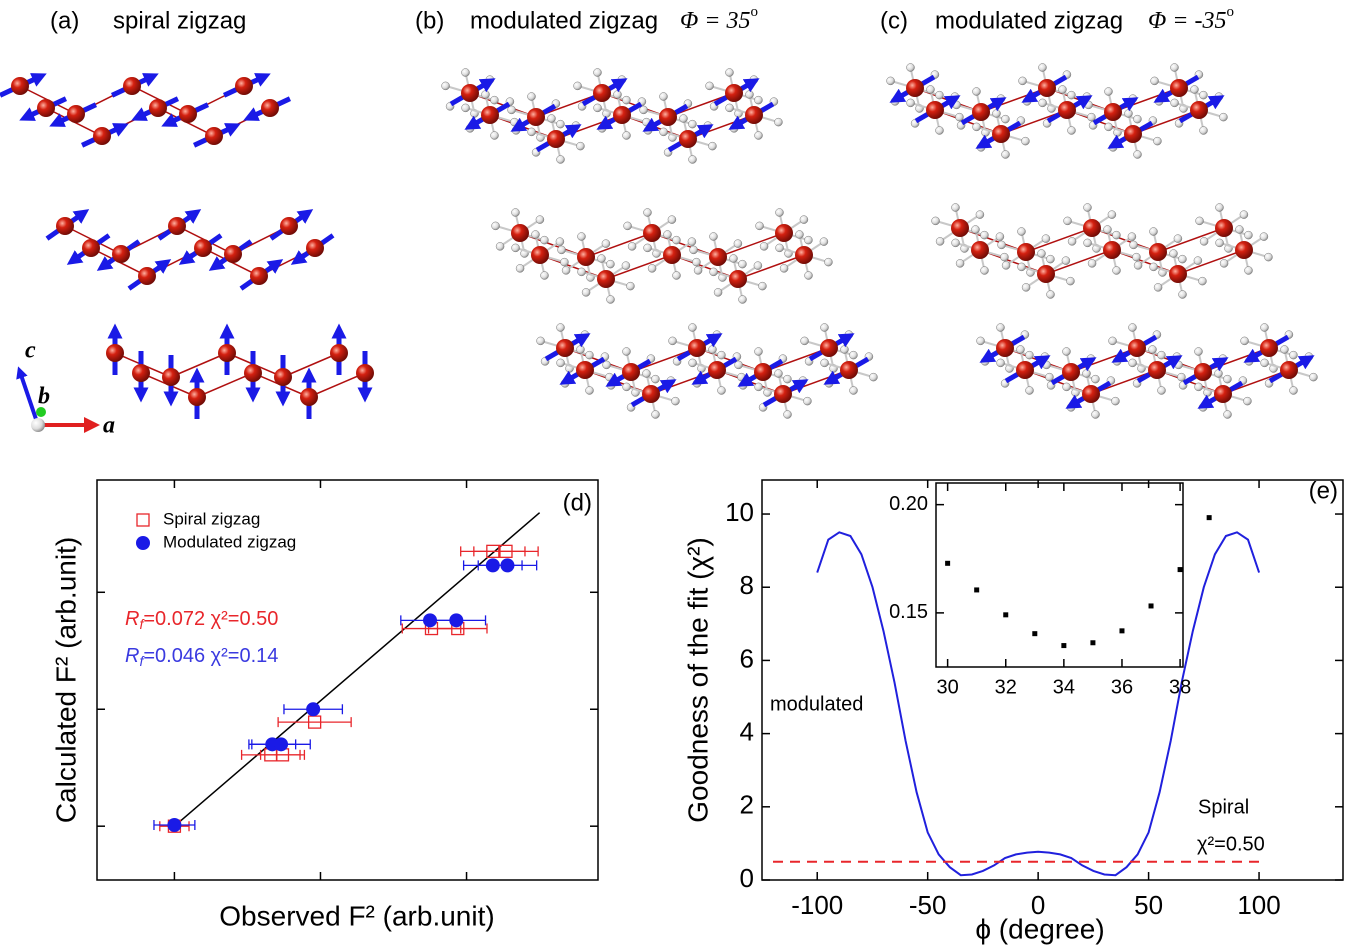 This screenshot has height=945, width=1353. I want to click on inset-point, so click(1093, 643).